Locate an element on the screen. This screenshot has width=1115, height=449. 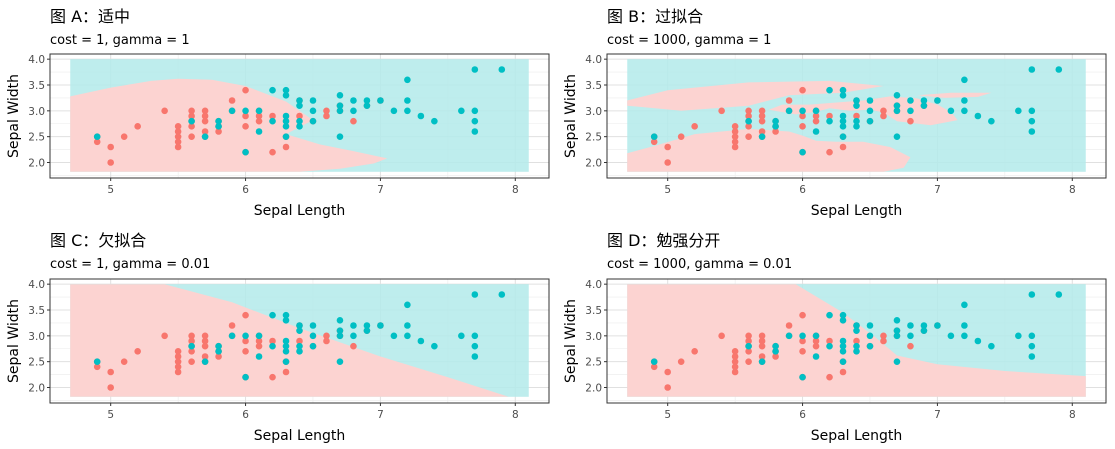
x-tick-label: 5 is located at coordinates (110, 190).